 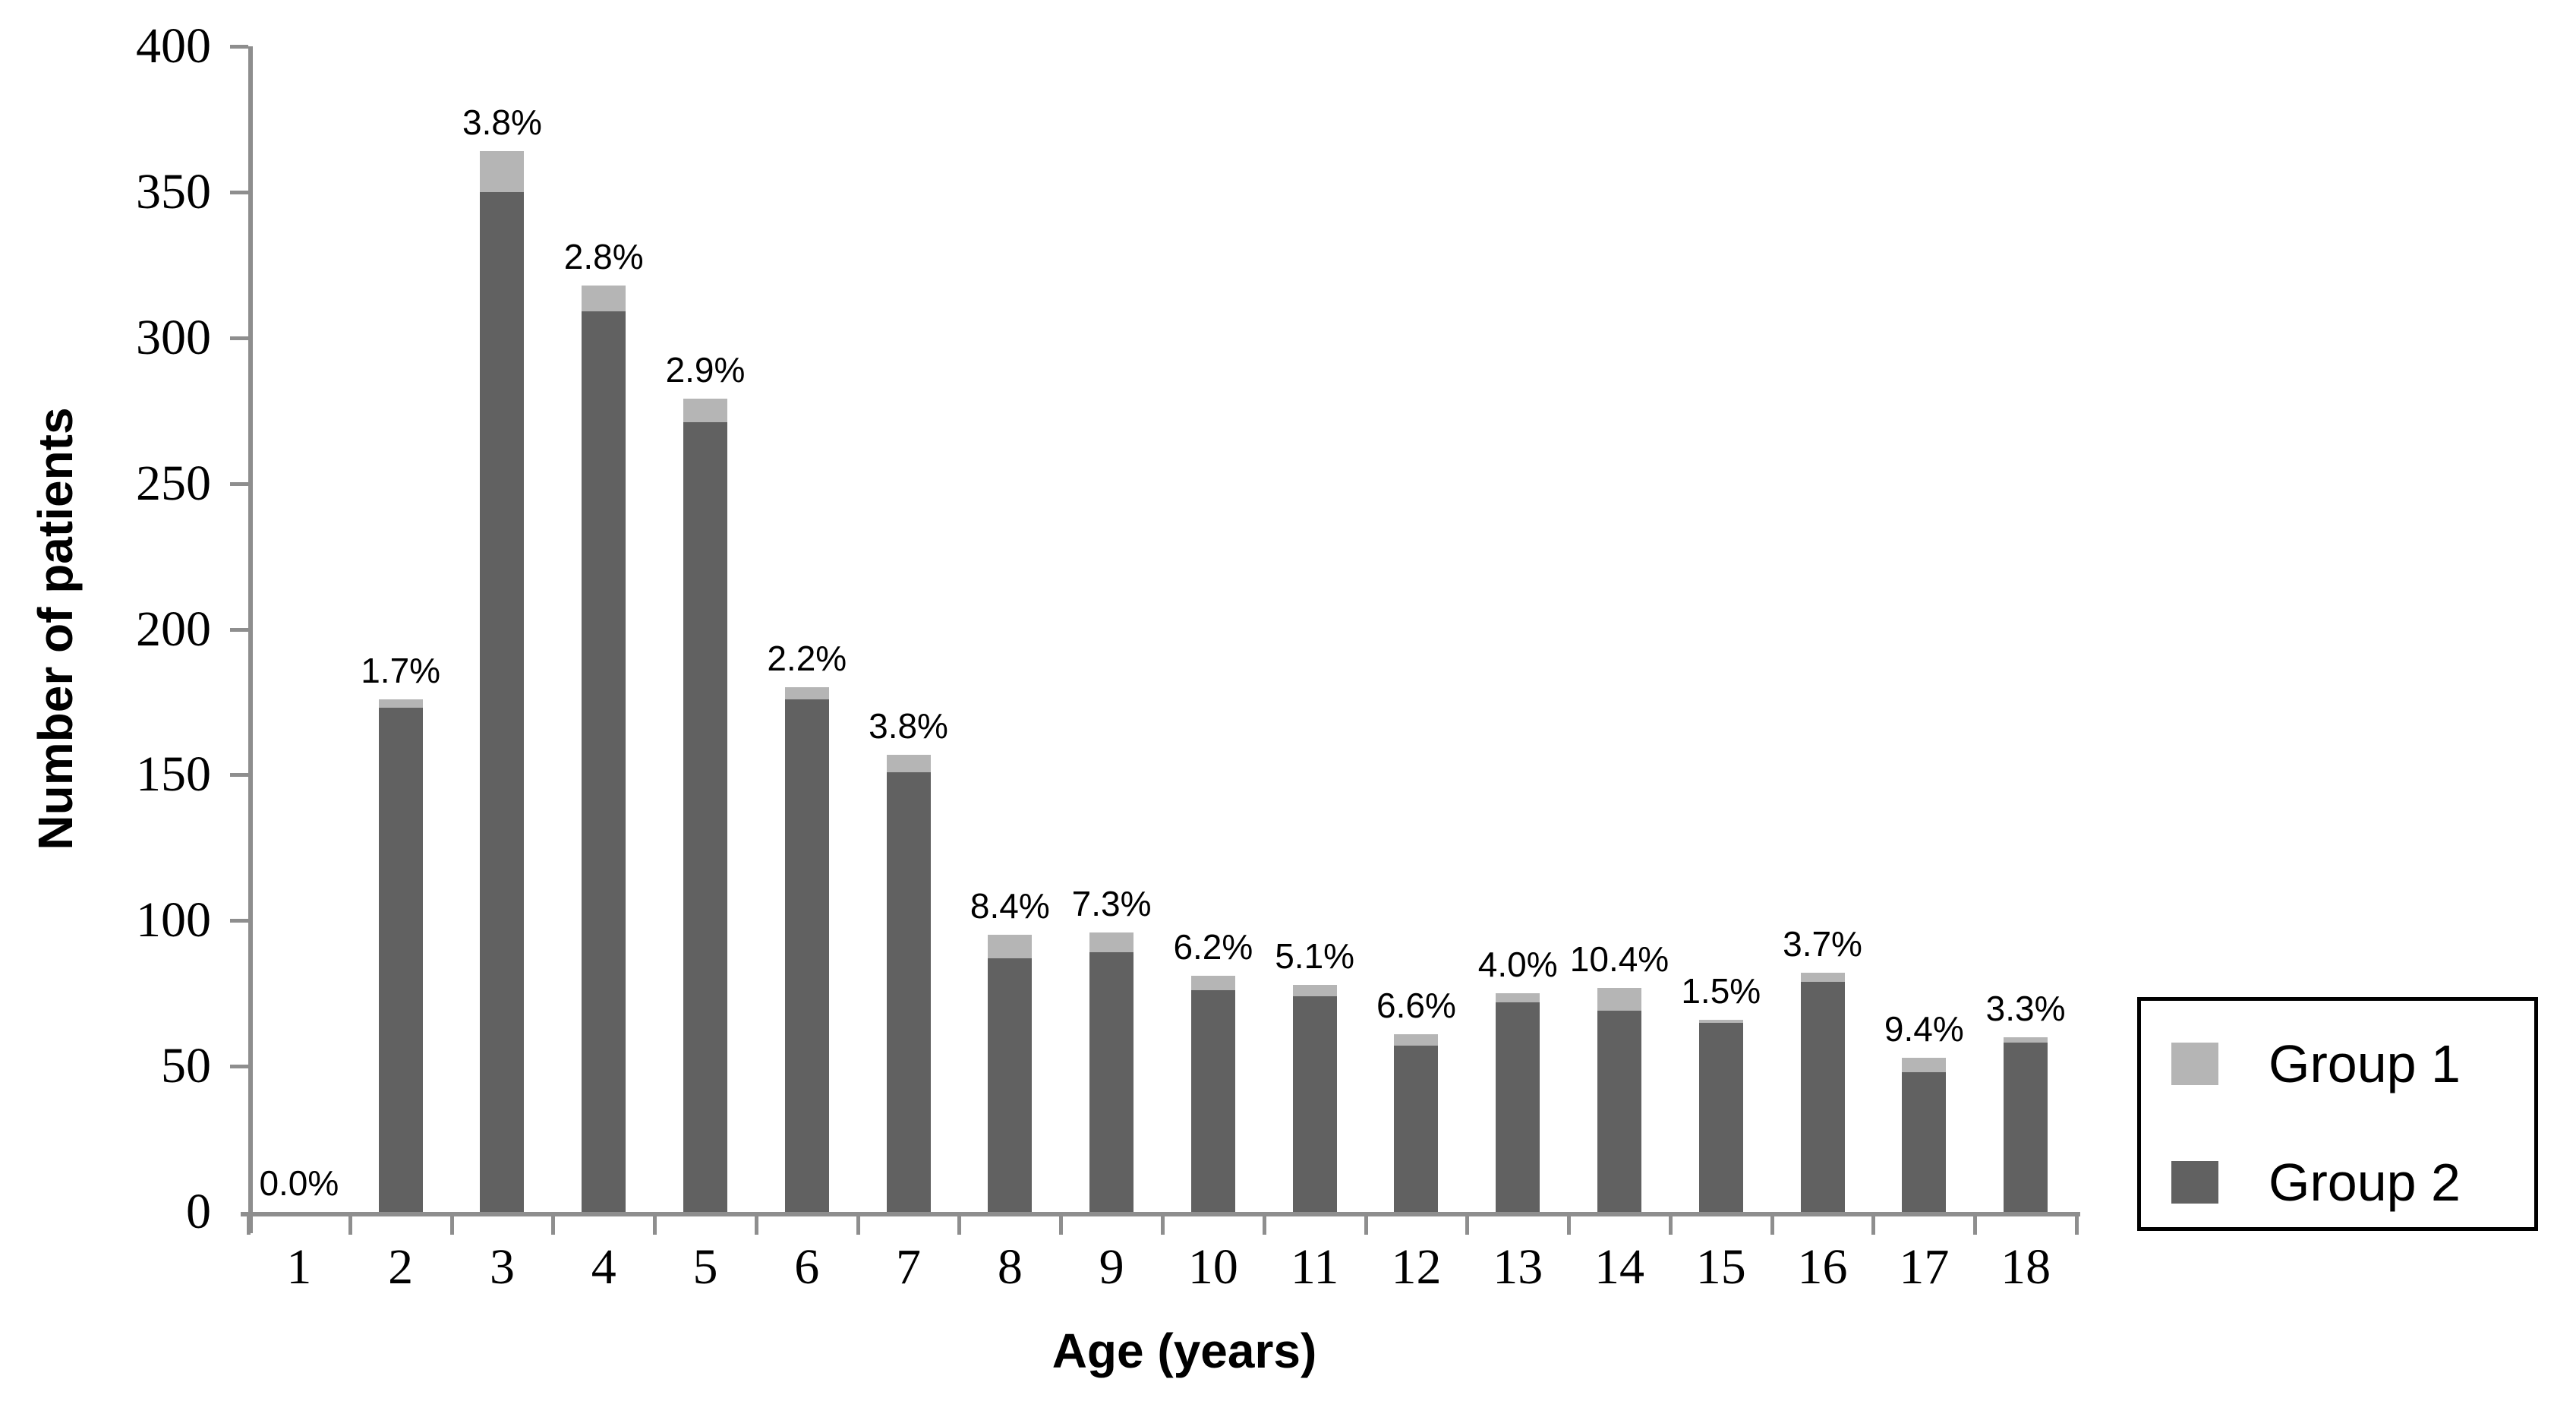 What do you see at coordinates (1416, 1267) in the screenshot?
I see `x-category-label: 12` at bounding box center [1416, 1267].